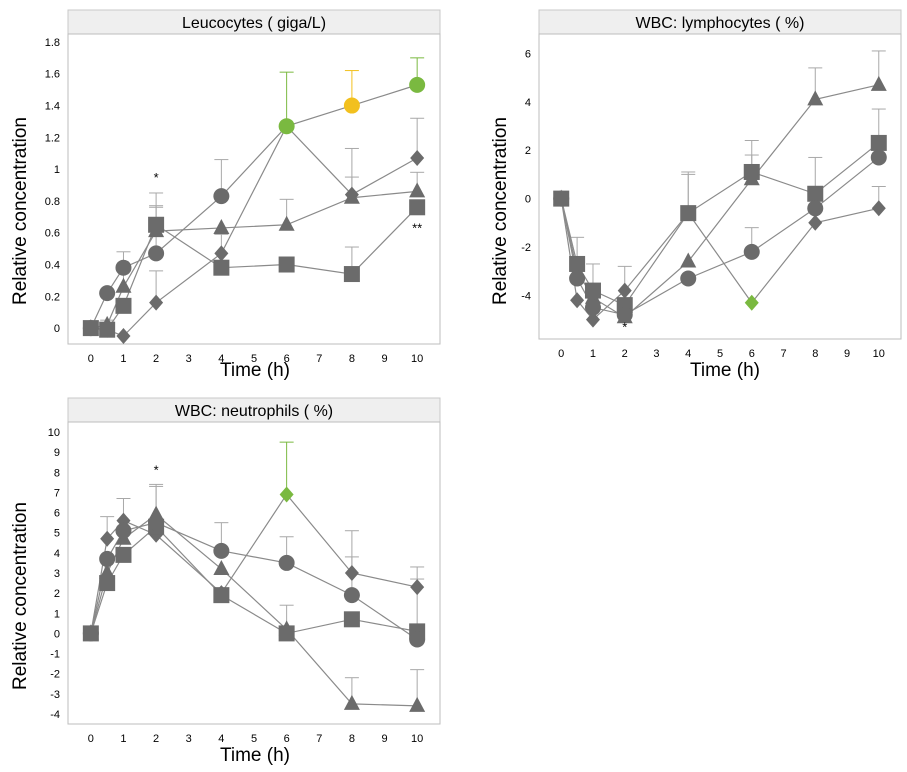  What do you see at coordinates (526, 296) in the screenshot?
I see `y-tick-label: -4` at bounding box center [526, 296].